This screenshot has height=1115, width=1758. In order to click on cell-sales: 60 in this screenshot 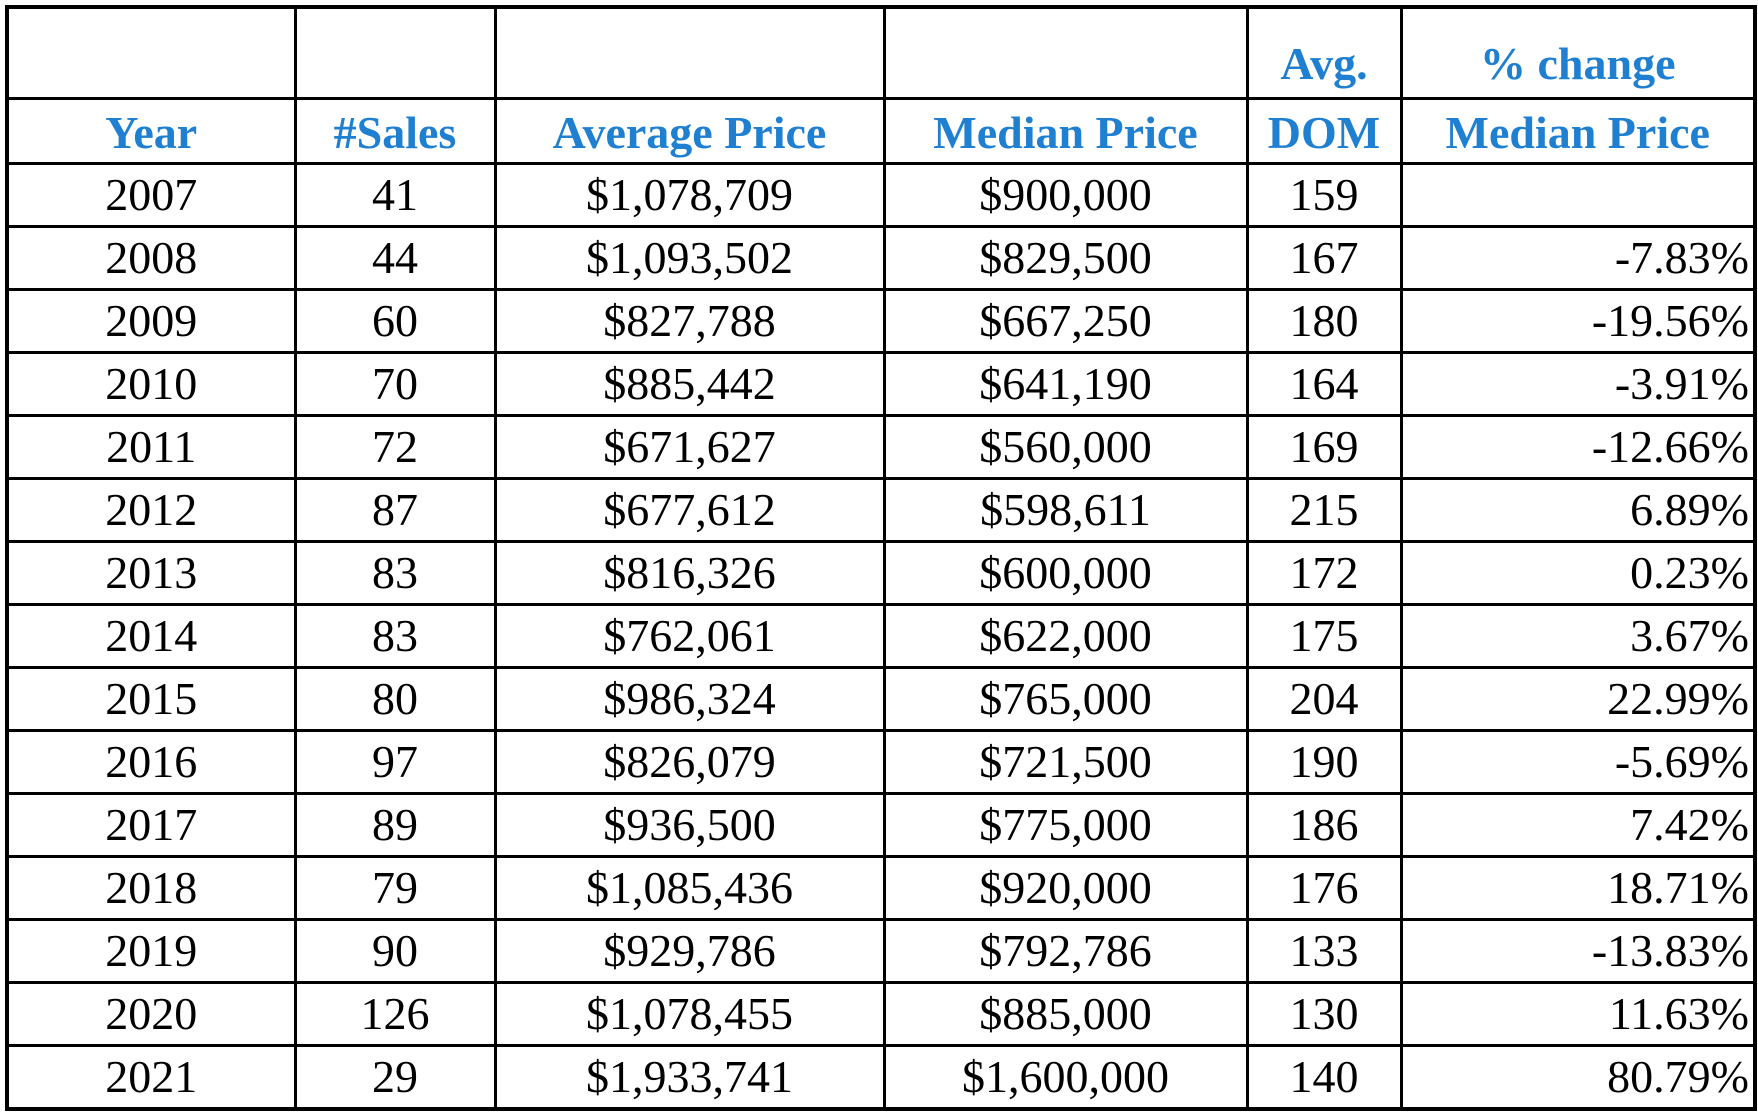, I will do `click(395, 321)`.